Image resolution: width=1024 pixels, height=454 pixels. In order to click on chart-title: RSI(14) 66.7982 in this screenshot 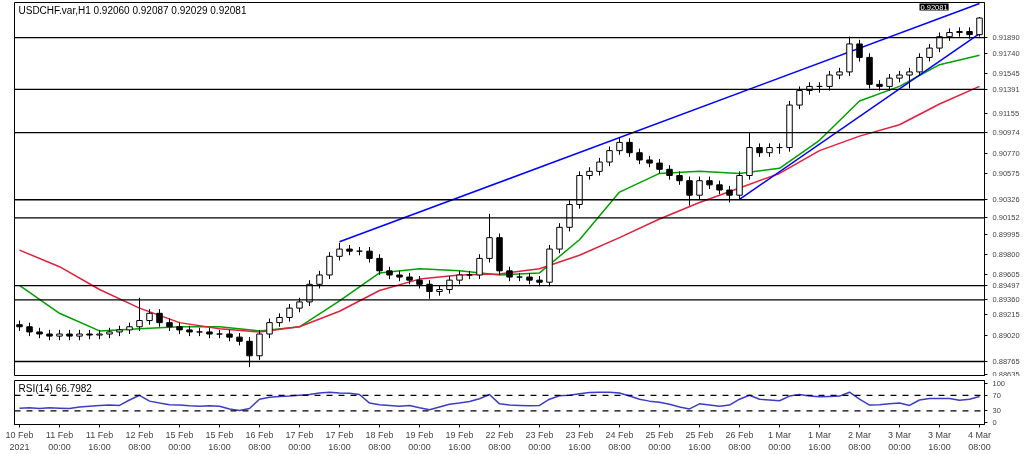, I will do `click(55, 388)`.